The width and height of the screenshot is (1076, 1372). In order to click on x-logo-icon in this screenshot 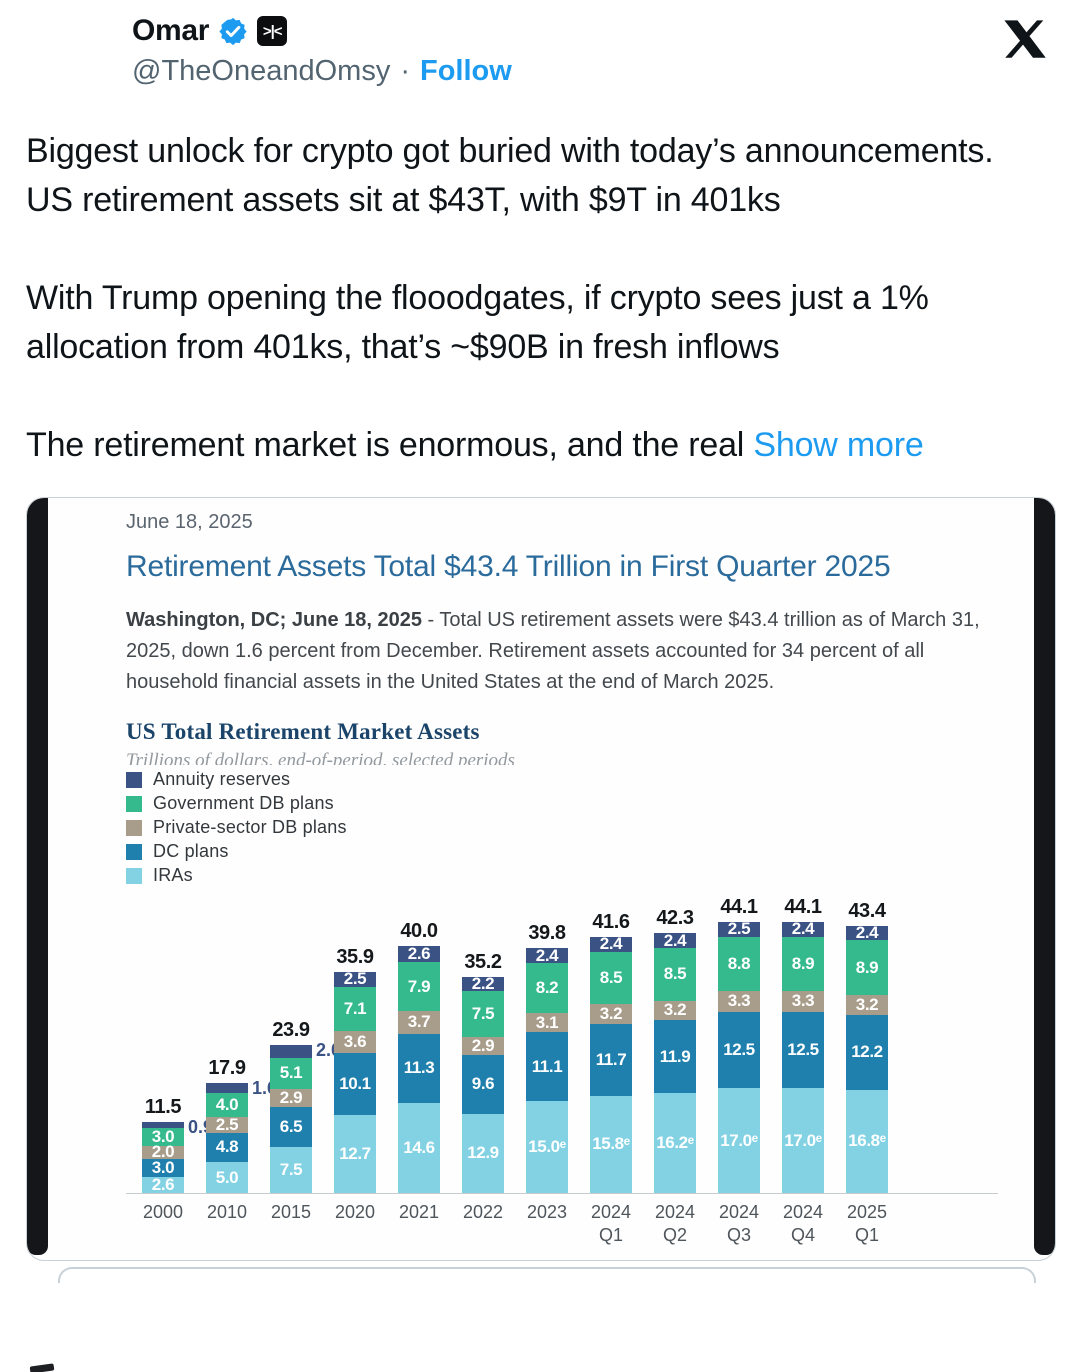, I will do `click(1025, 39)`.